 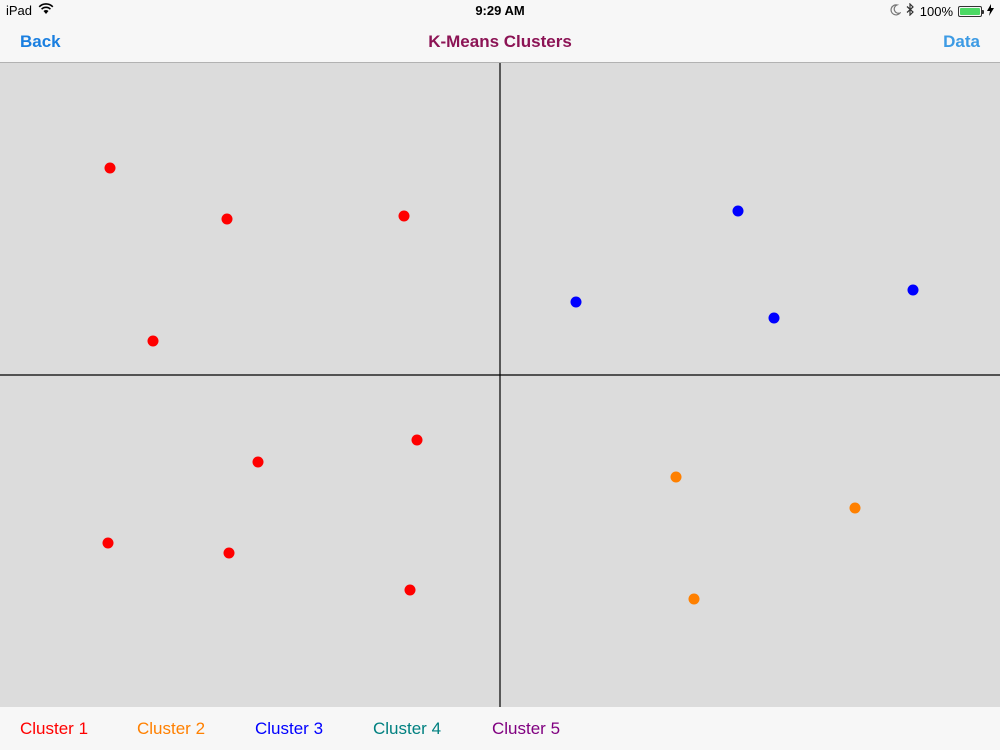 I want to click on moon-icon, so click(x=896, y=11).